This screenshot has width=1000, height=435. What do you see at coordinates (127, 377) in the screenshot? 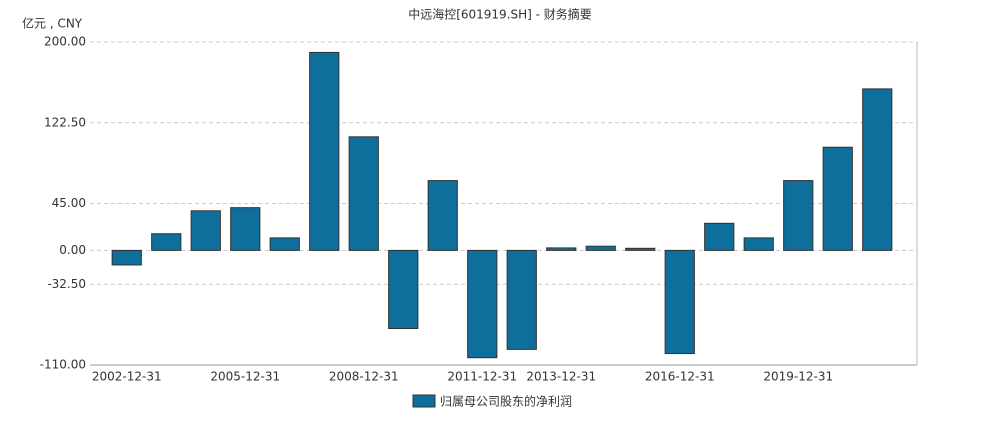
I see `x-tick-label: 2002-12-31` at bounding box center [127, 377].